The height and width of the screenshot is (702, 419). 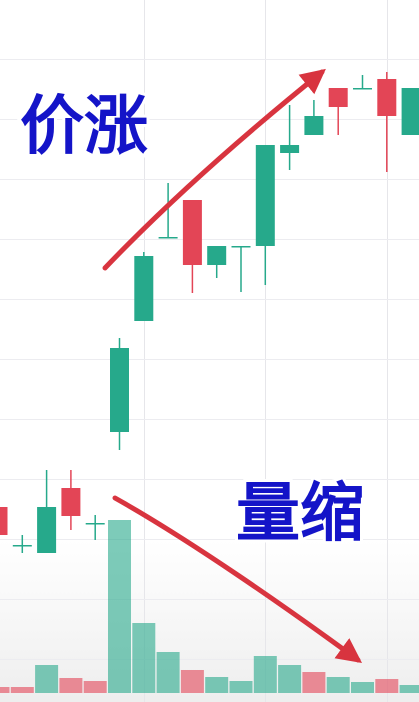 What do you see at coordinates (84, 127) in the screenshot?
I see `price-annotation: 价涨` at bounding box center [84, 127].